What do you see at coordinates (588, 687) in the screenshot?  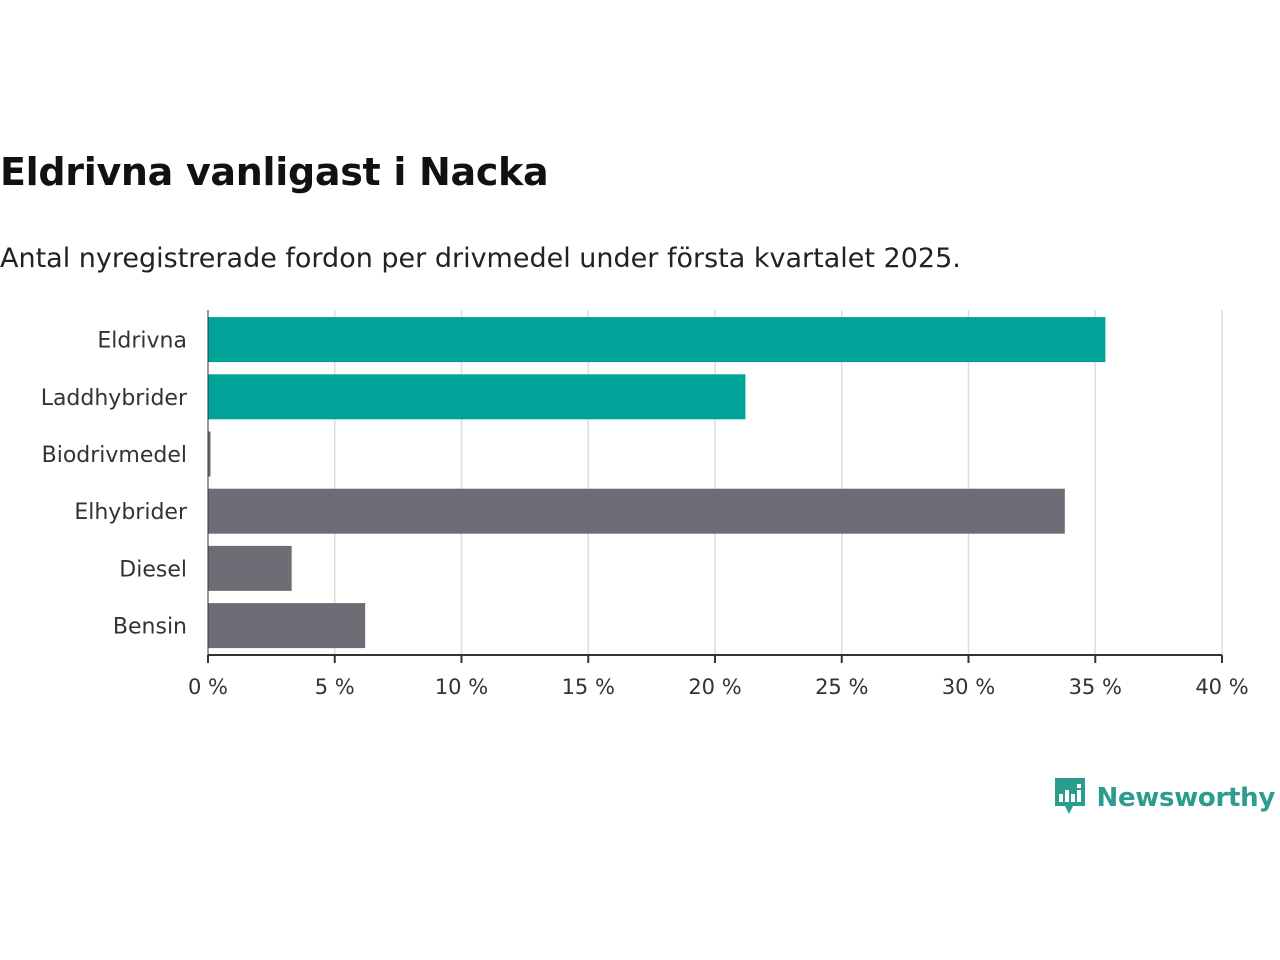 I see `x-tick-label: 15 %` at bounding box center [588, 687].